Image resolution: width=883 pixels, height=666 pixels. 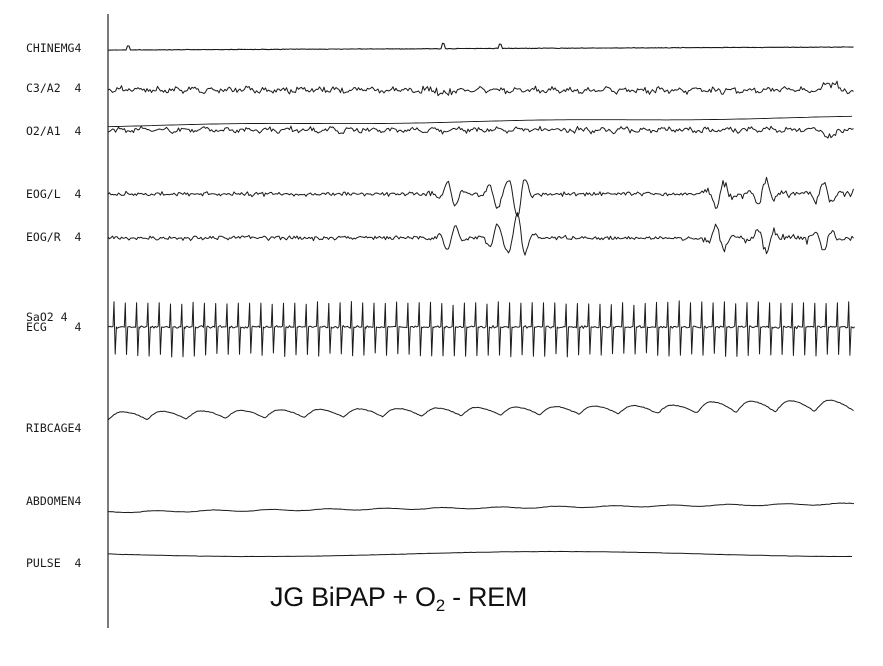 What do you see at coordinates (54, 194) in the screenshot?
I see `channel-label-eogl: EOG/L 4` at bounding box center [54, 194].